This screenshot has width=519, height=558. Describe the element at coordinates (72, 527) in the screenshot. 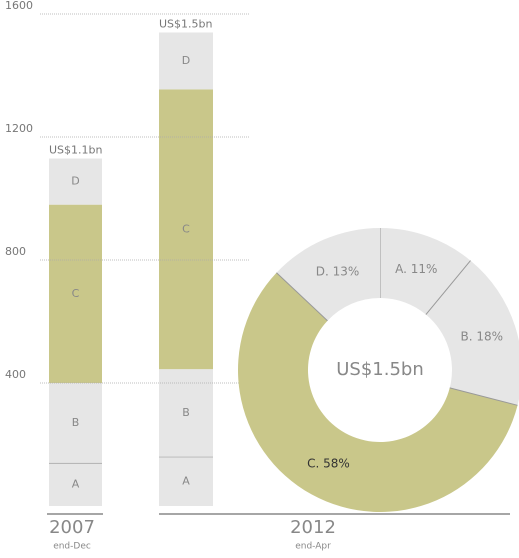

I see `x-tick-label: 2007` at that location.